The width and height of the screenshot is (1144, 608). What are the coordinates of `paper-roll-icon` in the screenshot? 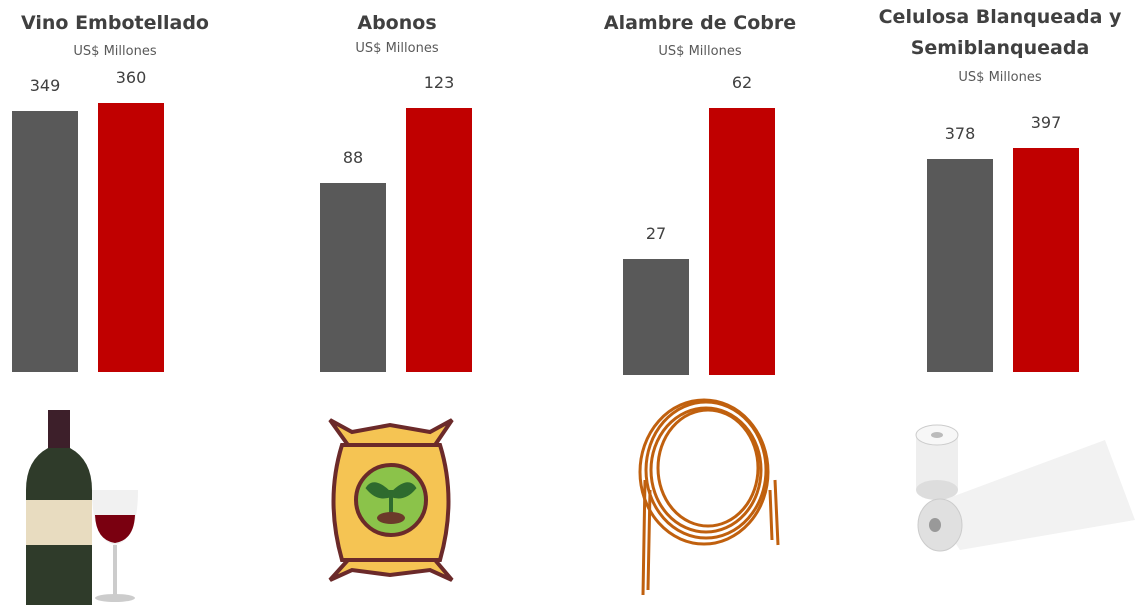 It's located at (1025, 488).